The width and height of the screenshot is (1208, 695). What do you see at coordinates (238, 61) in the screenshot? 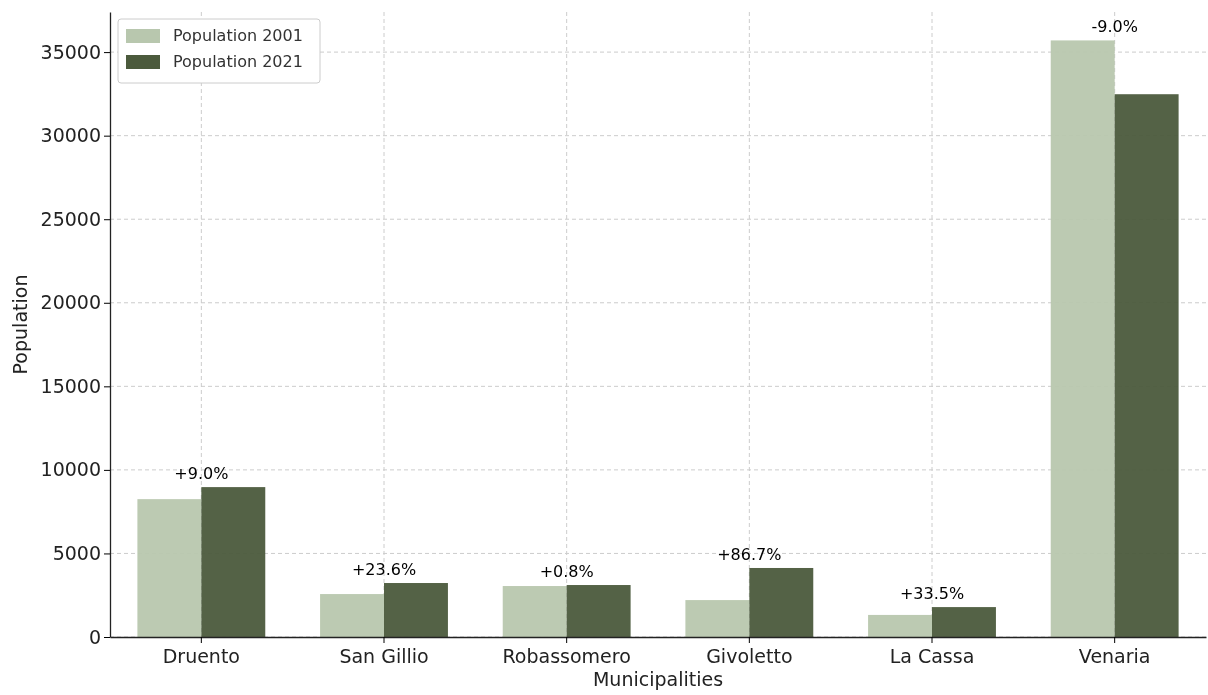
I see `legend-label: Population 2021` at bounding box center [238, 61].